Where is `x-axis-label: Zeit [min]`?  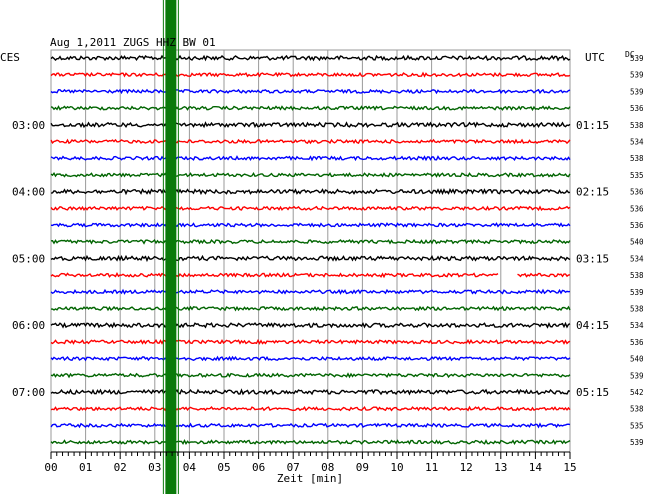 x-axis-label: Zeit [min] is located at coordinates (310, 478).